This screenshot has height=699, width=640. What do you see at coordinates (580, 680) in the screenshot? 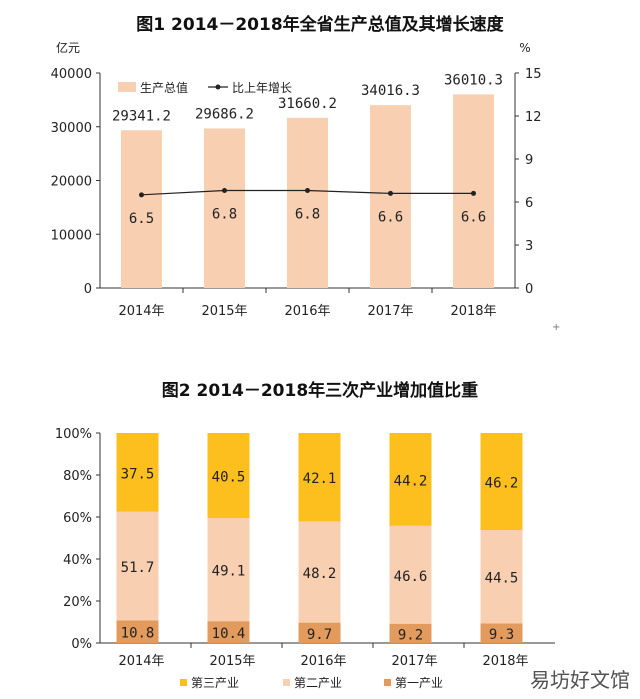
I see `watermark-text: 易坊好文馆` at bounding box center [580, 680].